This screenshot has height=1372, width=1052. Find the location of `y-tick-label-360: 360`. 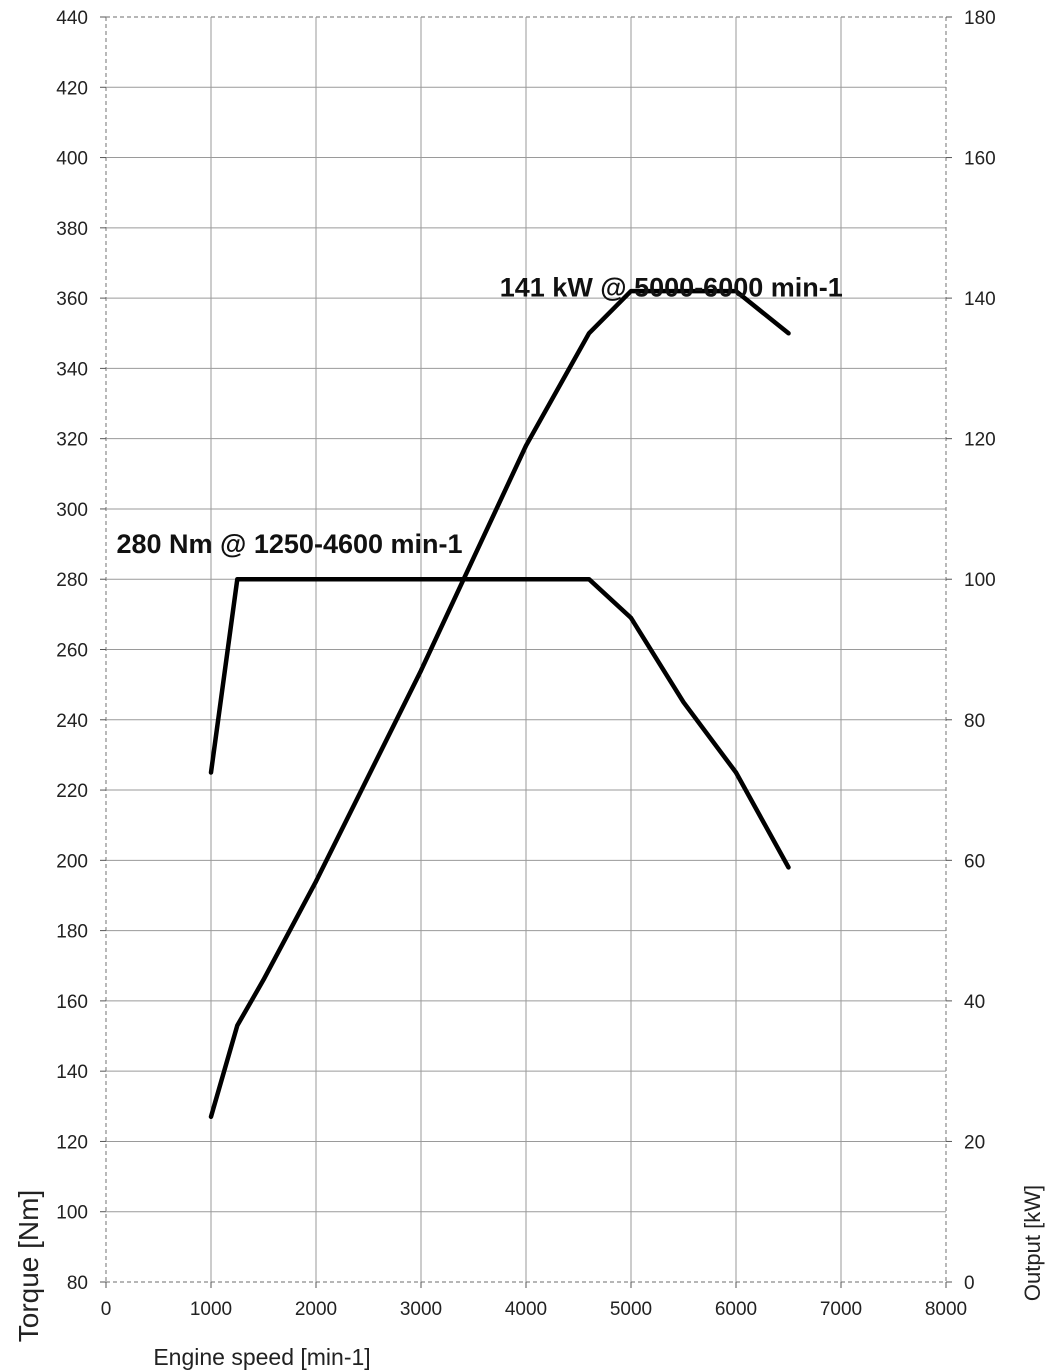

y-tick-label-360: 360 is located at coordinates (72, 299).